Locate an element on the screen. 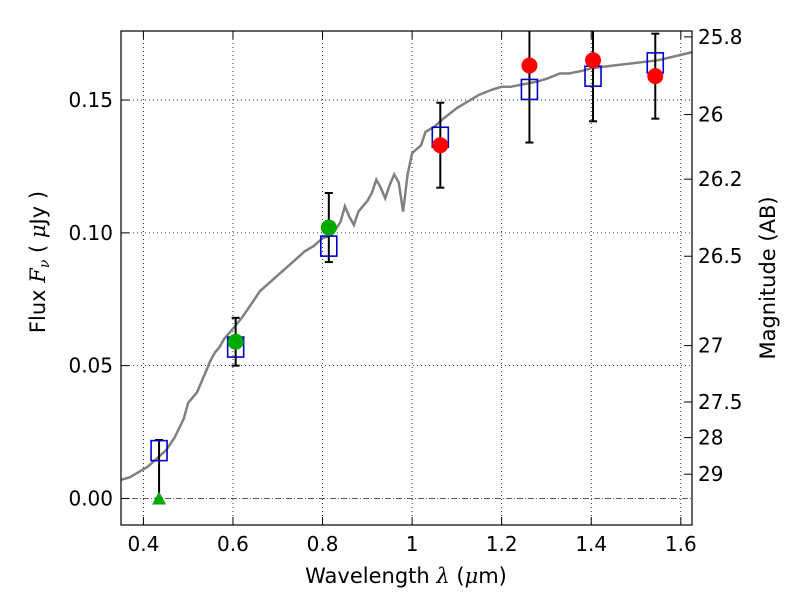 Image resolution: width=800 pixels, height=600 pixels. y2-tick-label: 26.5 is located at coordinates (720, 256).